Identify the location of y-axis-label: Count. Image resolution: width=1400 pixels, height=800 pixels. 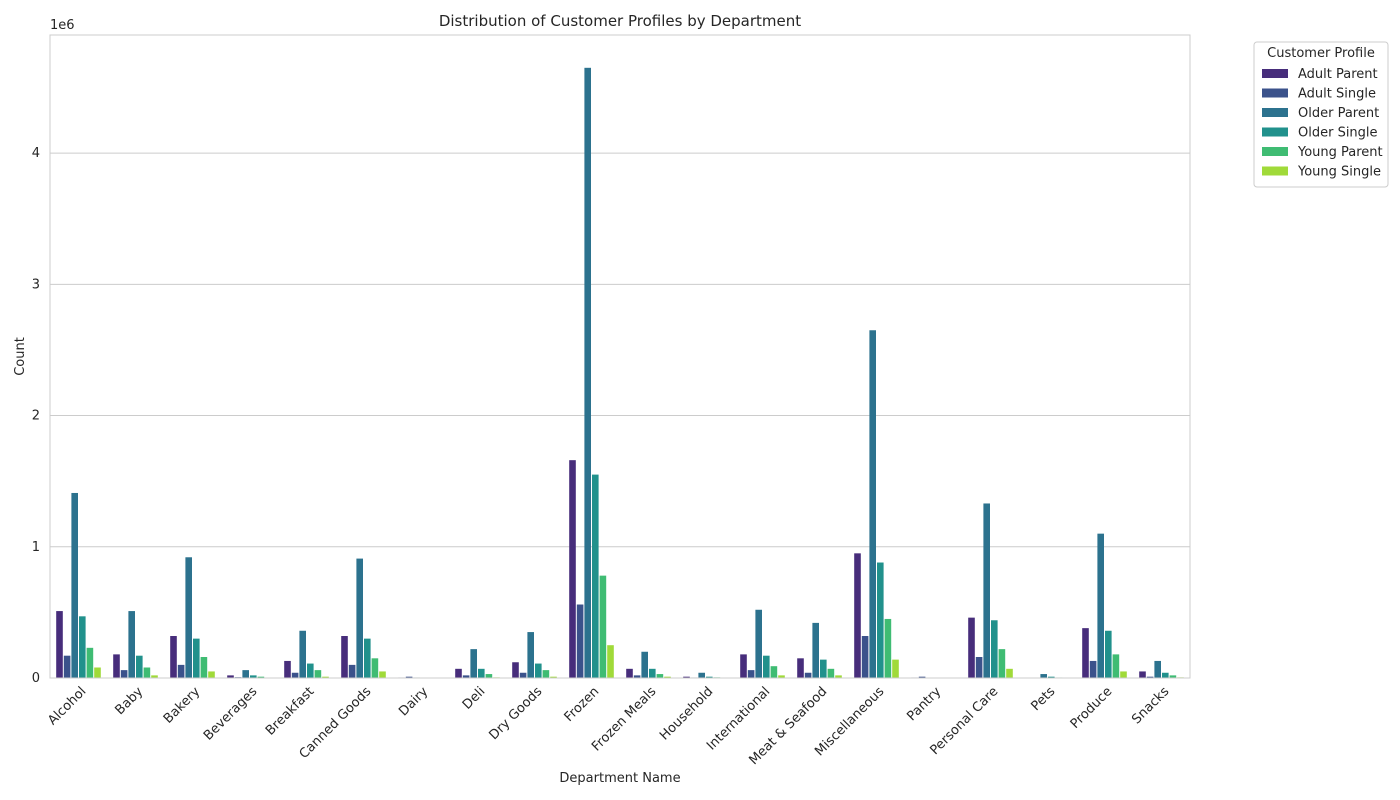
(20, 356).